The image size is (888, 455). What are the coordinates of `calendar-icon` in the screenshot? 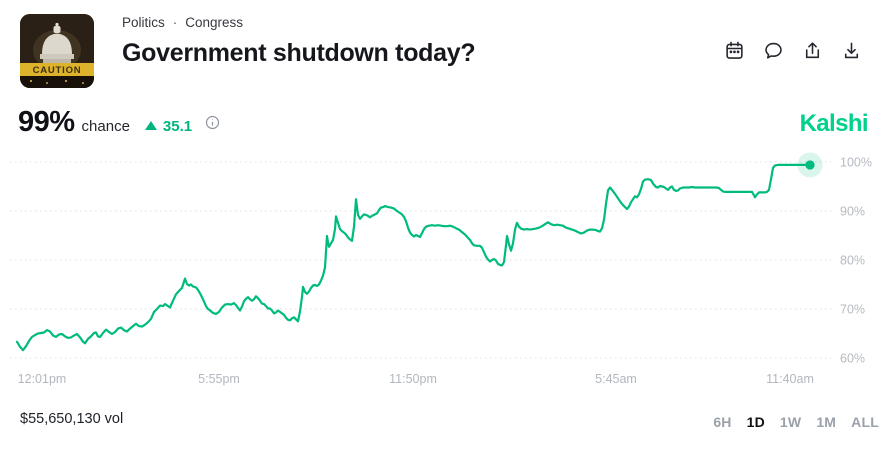 It's located at (734, 50).